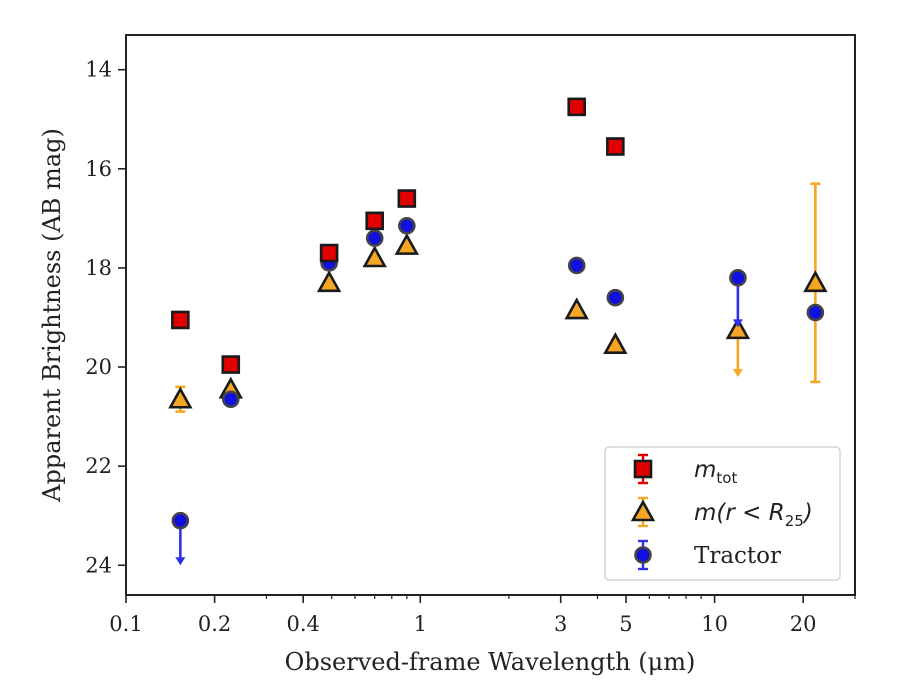 Image resolution: width=900 pixels, height=700 pixels. Describe the element at coordinates (98, 268) in the screenshot. I see `y-tick-label: 18` at that location.